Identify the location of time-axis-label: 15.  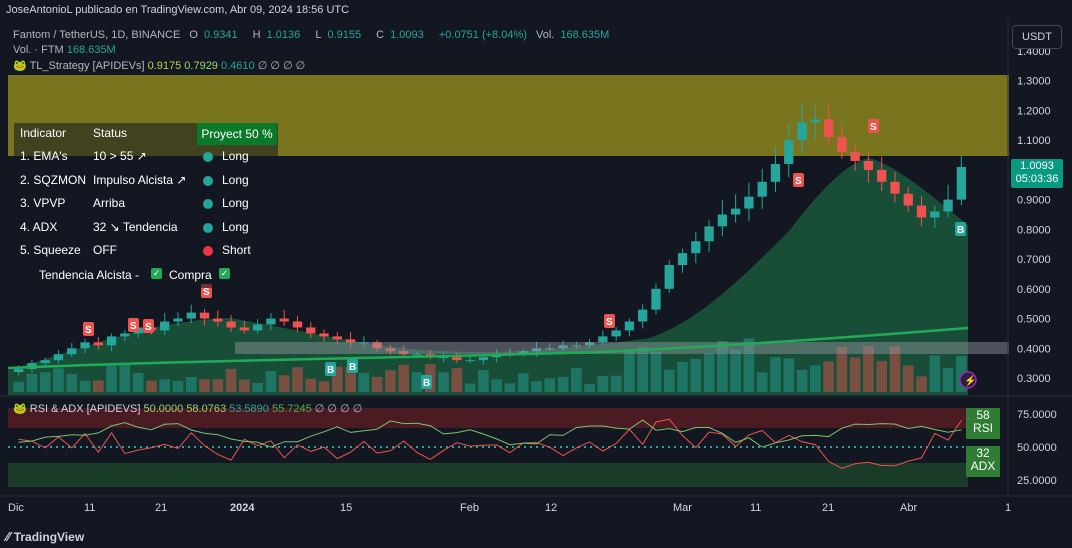
(346, 508).